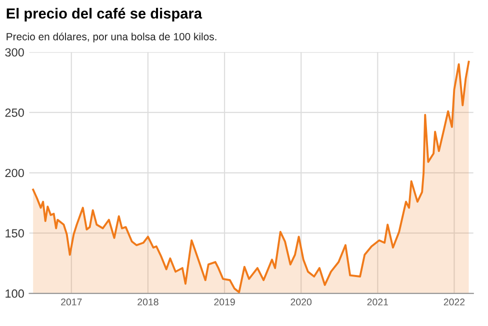 The image size is (488, 326). What do you see at coordinates (454, 302) in the screenshot?
I see `x-tick-label: 2022` at bounding box center [454, 302].